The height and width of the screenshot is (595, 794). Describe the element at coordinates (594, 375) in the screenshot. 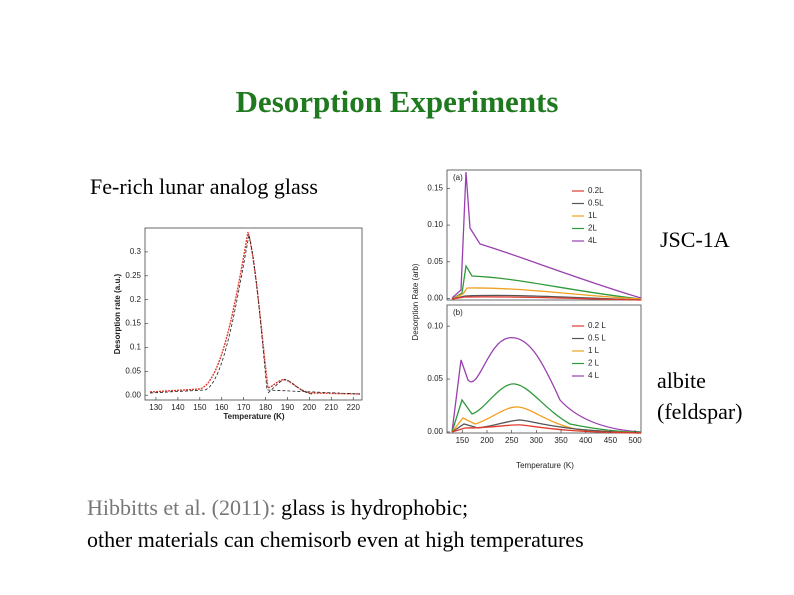

I see `legend-label: 4 L` at that location.